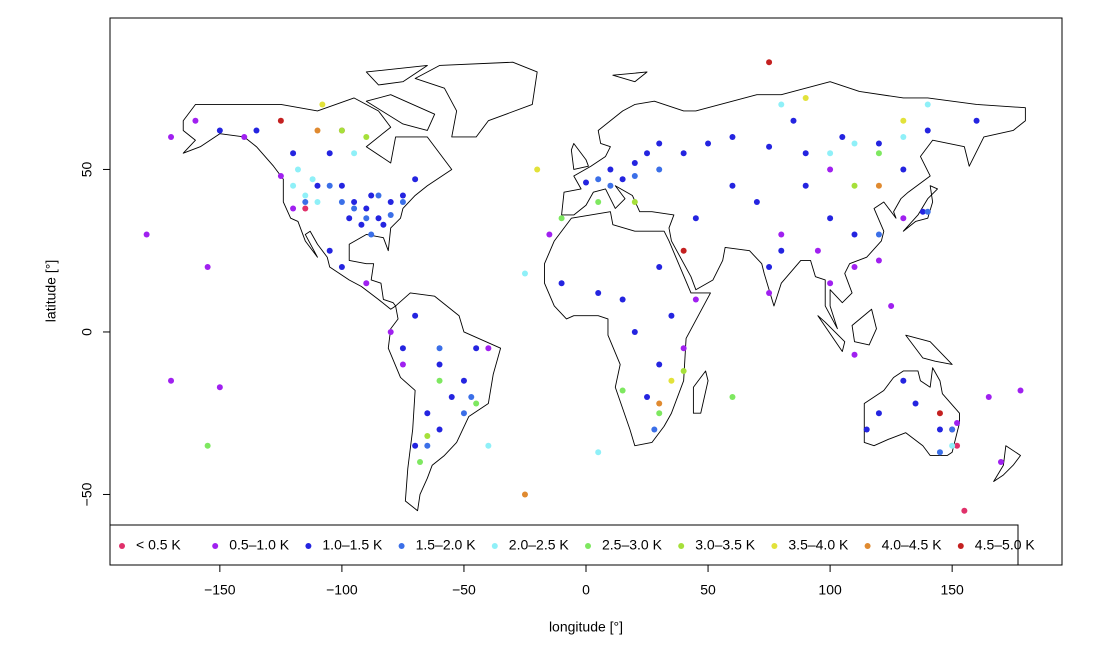 This screenshot has height=645, width=1100. What do you see at coordinates (708, 590) in the screenshot?
I see `x-tick-label: 50` at bounding box center [708, 590].